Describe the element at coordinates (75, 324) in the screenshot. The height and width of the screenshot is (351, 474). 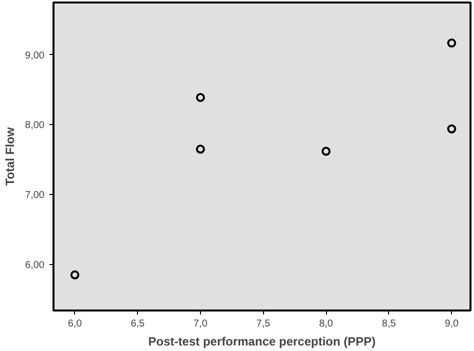
I see `x-tick-label: 6,0` at that location.